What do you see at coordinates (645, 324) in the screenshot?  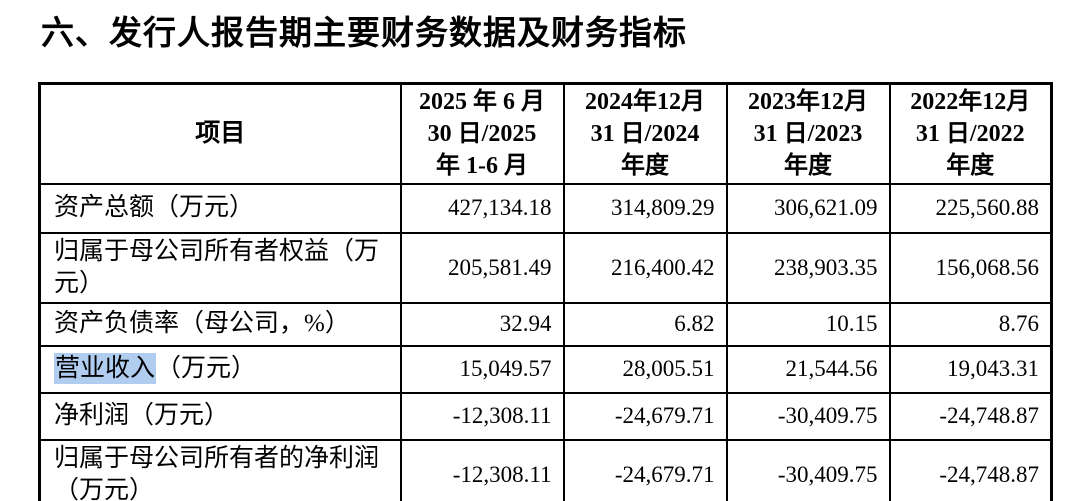 I see `value-cell: 6.82` at bounding box center [645, 324].